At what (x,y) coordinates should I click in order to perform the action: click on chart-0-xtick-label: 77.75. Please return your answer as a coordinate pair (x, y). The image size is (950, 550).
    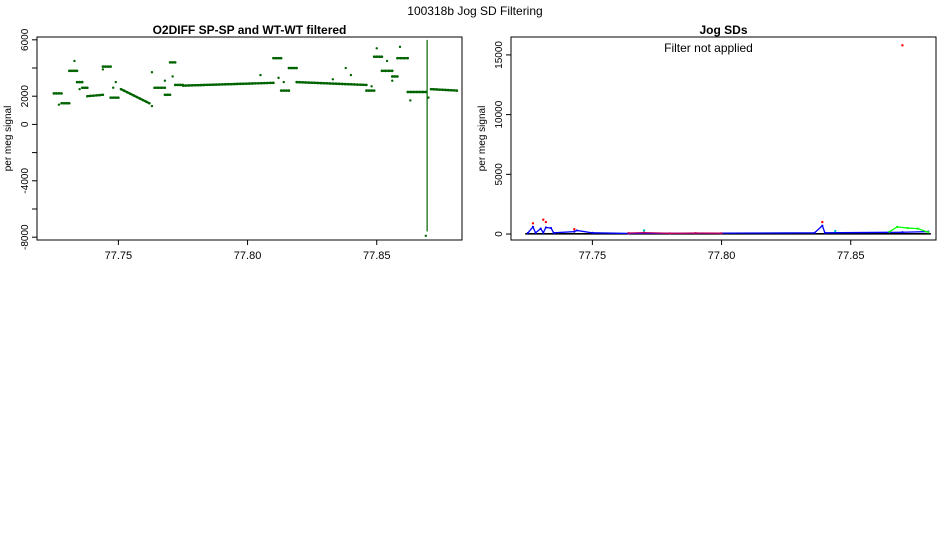
    Looking at the image, I should click on (119, 256).